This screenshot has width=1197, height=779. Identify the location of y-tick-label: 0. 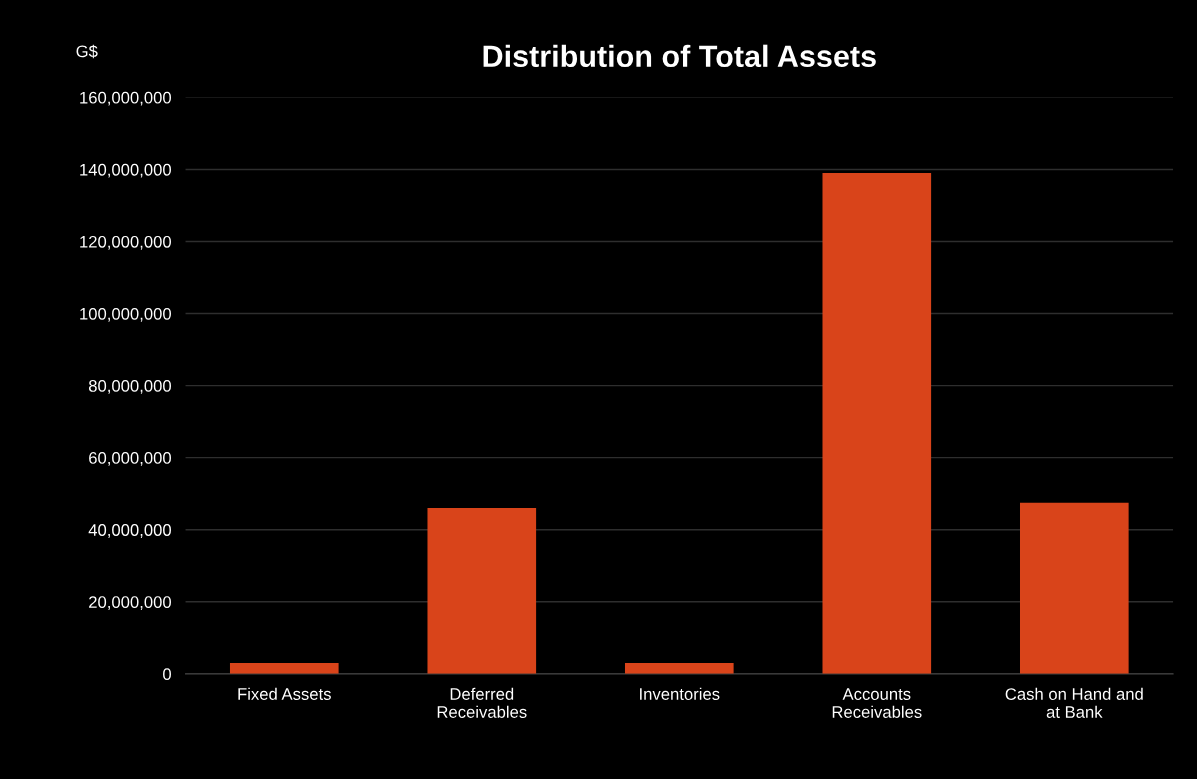
(167, 674).